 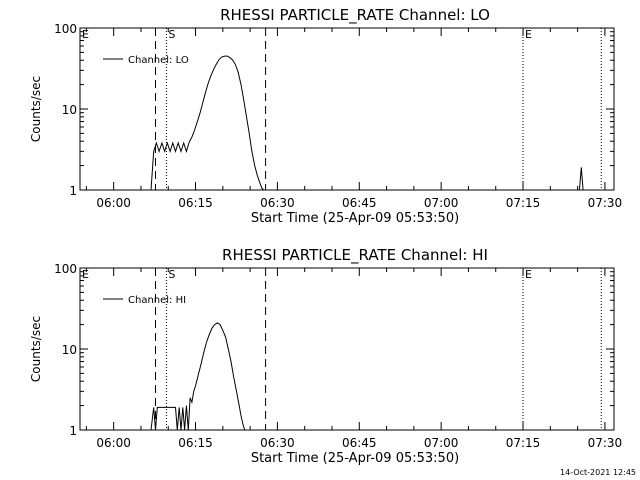 What do you see at coordinates (598, 472) in the screenshot?
I see `footer-timestamp: 14-Oct-2021 12:45` at bounding box center [598, 472].